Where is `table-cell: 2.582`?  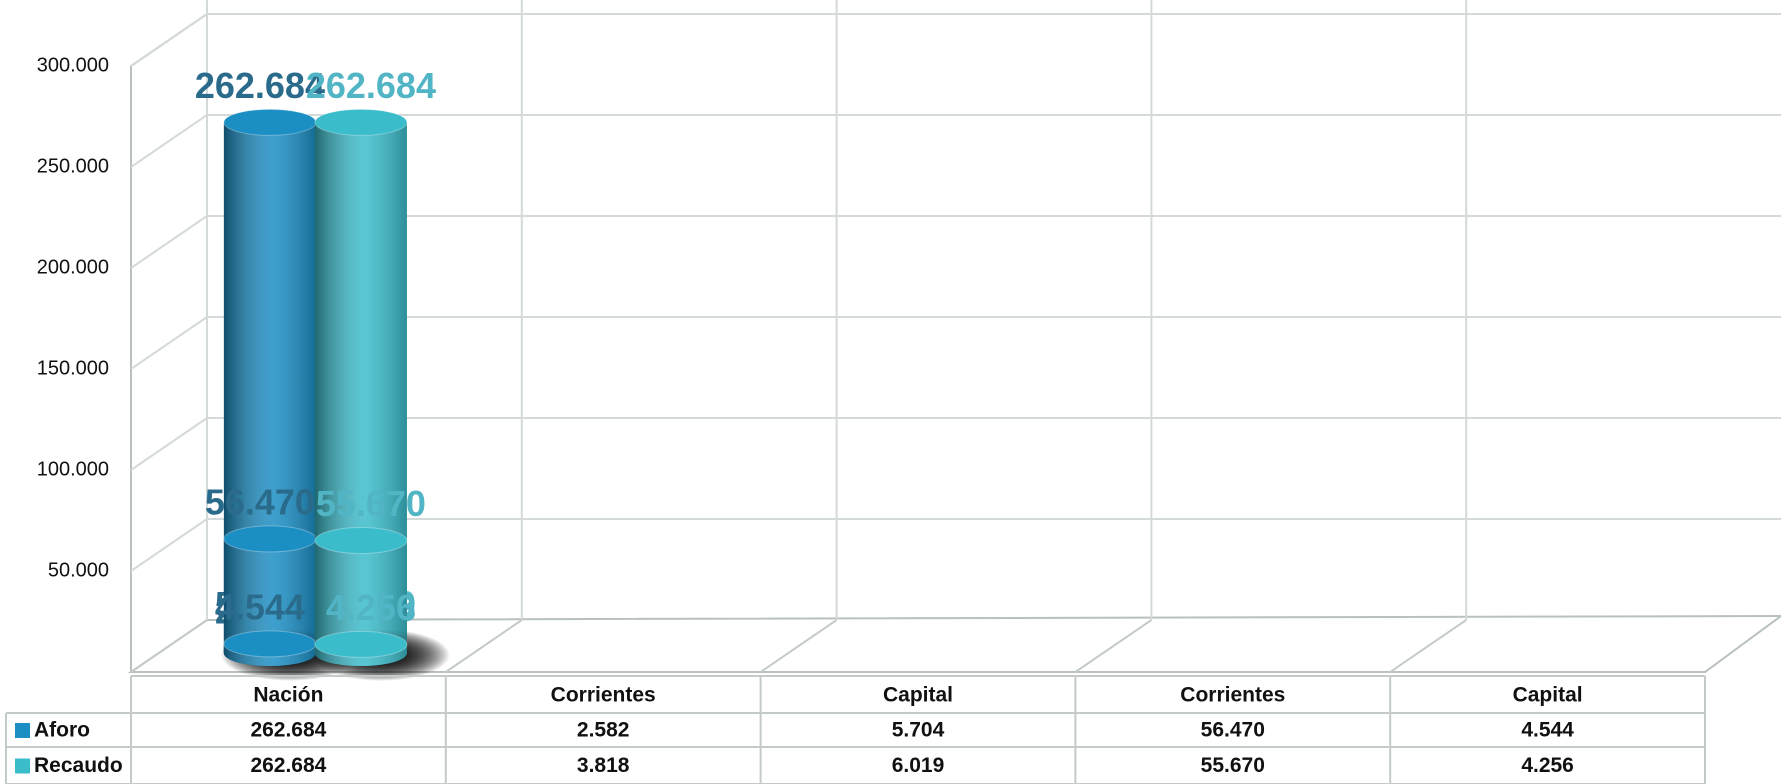
table-cell: 2.582 is located at coordinates (603, 730).